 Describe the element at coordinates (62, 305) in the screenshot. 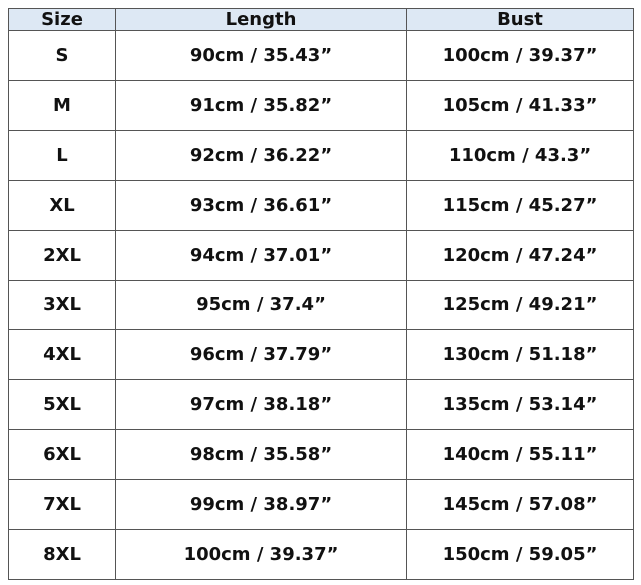

I see `table-cell: 3XL` at that location.